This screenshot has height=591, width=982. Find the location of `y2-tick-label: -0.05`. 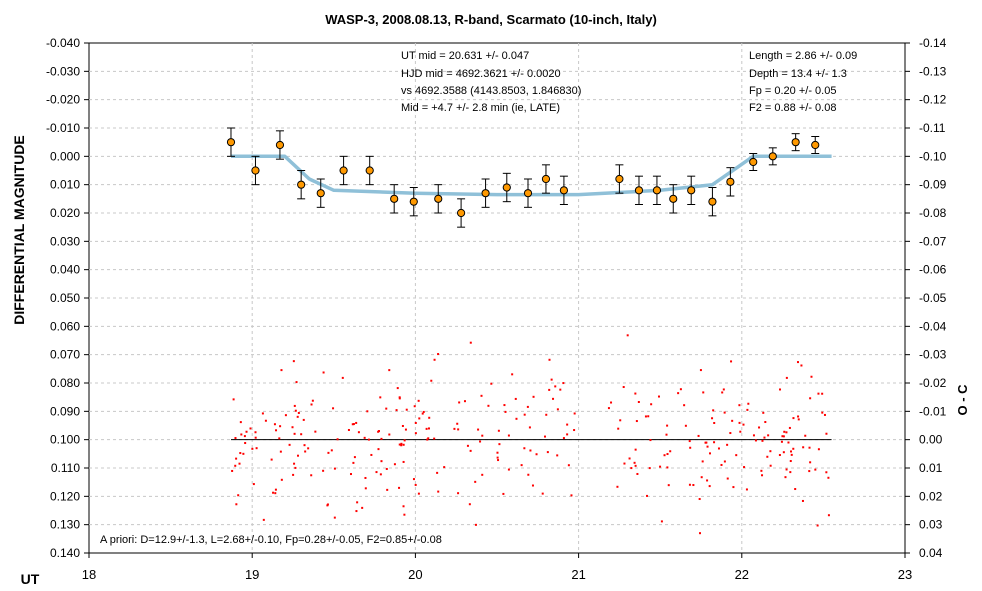

y2-tick-label: -0.05 is located at coordinates (933, 298).